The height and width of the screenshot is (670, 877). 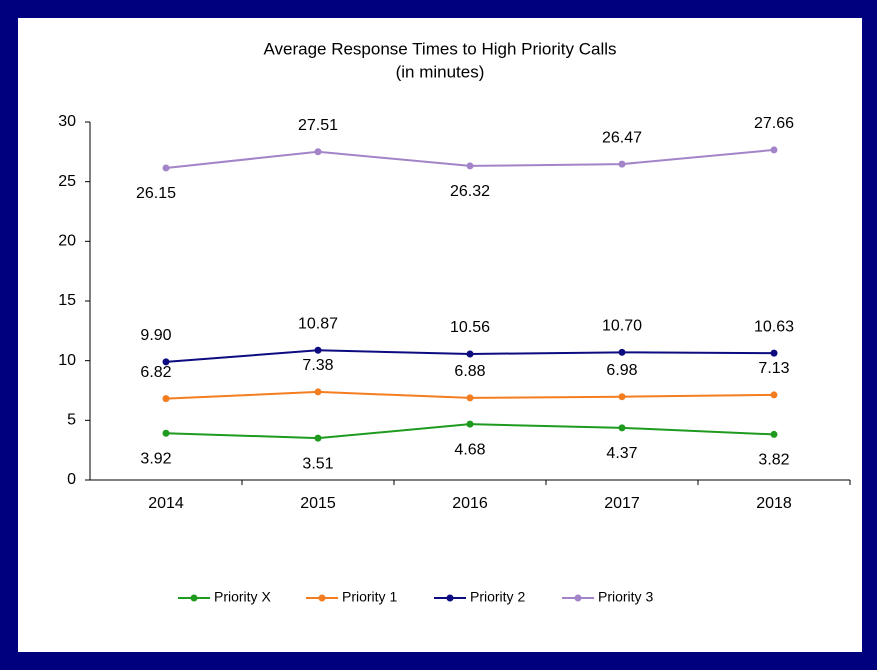 What do you see at coordinates (625, 597) in the screenshot?
I see `legend-label: Priority 3` at bounding box center [625, 597].